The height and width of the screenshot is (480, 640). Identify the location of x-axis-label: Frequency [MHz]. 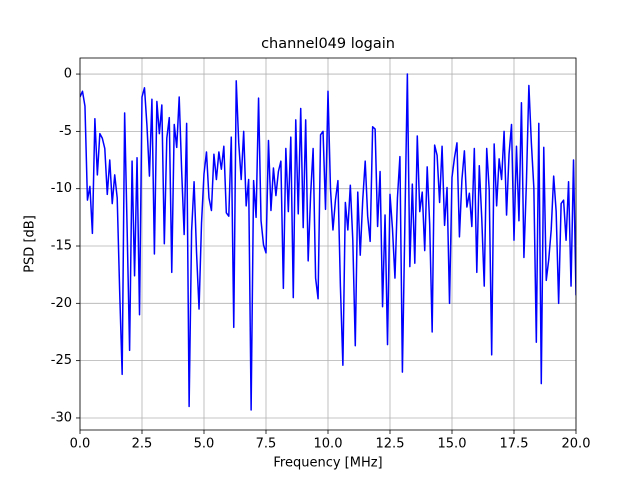
(327, 463).